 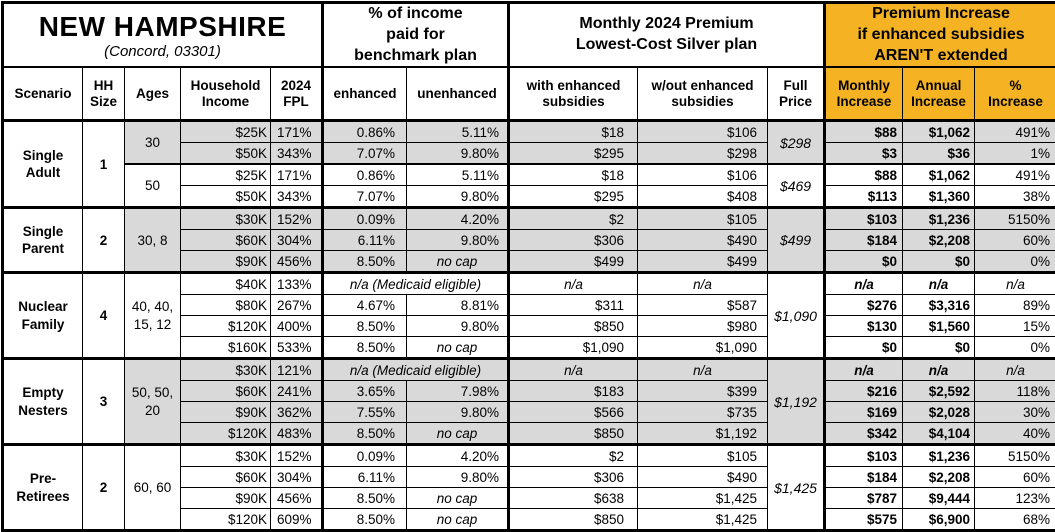 I want to click on annual-increase-cell: $9,444, so click(x=939, y=498).